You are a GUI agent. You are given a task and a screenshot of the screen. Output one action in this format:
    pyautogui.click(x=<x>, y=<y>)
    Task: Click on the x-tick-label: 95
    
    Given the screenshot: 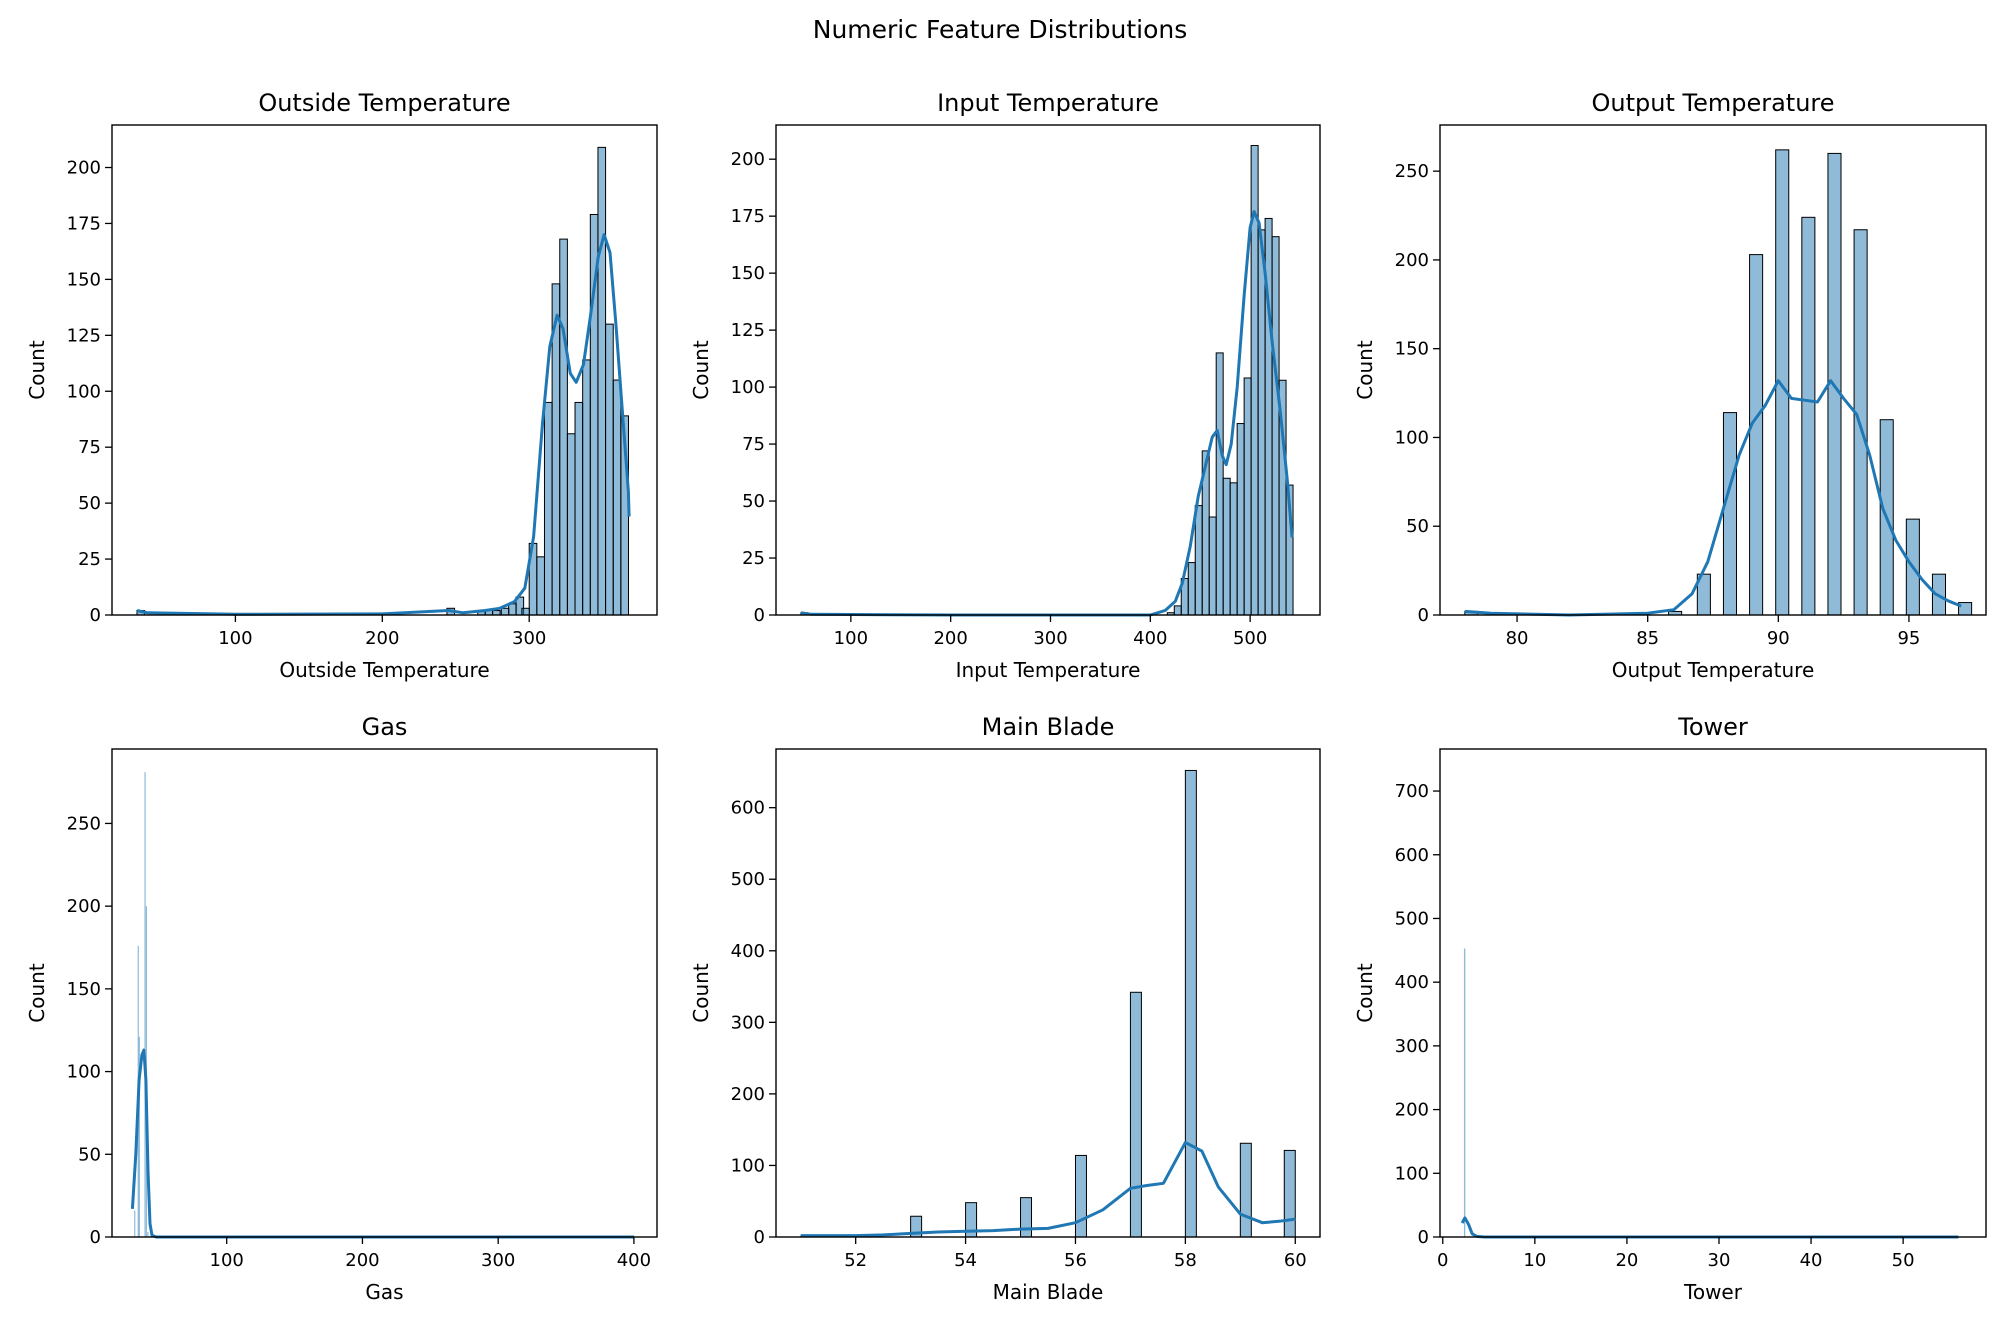 What is the action you would take?
    pyautogui.click(x=1908, y=638)
    